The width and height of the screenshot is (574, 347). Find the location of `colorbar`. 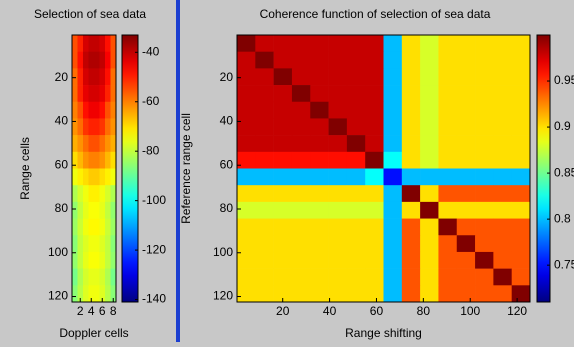

colorbar is located at coordinates (130, 168).